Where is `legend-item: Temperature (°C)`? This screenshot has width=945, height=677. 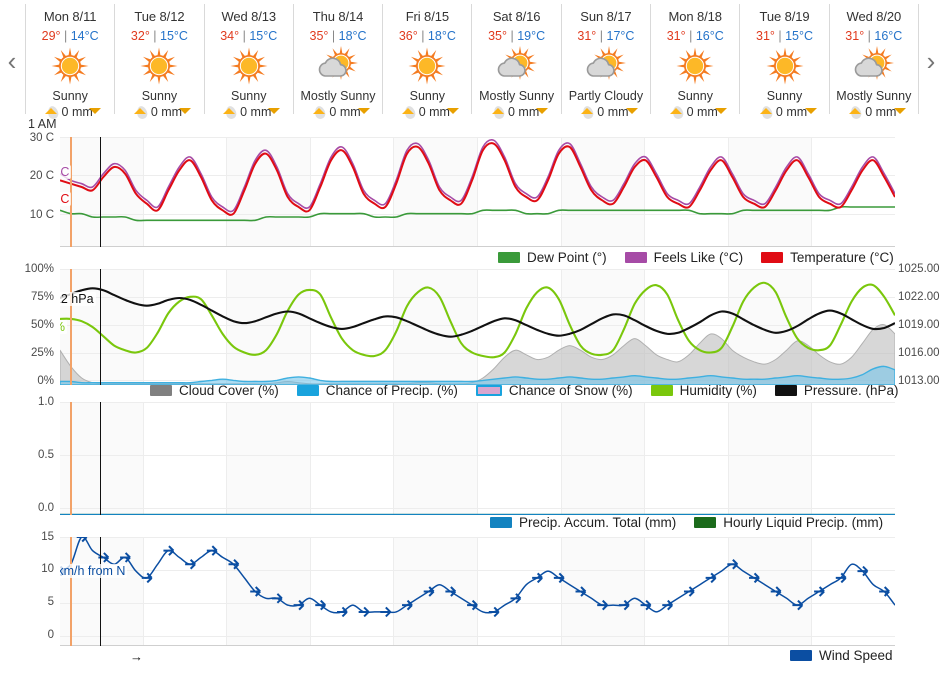 legend-item: Temperature (°C) is located at coordinates (827, 257).